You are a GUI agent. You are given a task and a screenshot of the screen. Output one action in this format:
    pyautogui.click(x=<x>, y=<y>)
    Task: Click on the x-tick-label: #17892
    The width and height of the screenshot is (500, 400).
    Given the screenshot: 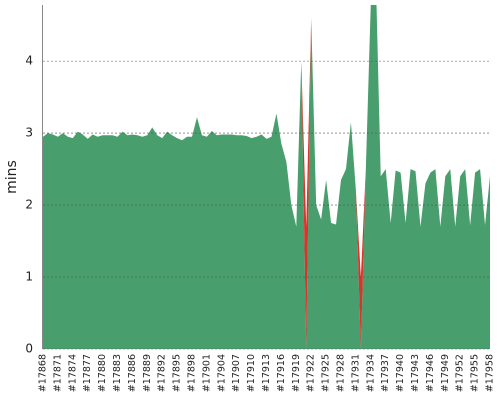 What is the action you would take?
    pyautogui.click(x=162, y=373)
    